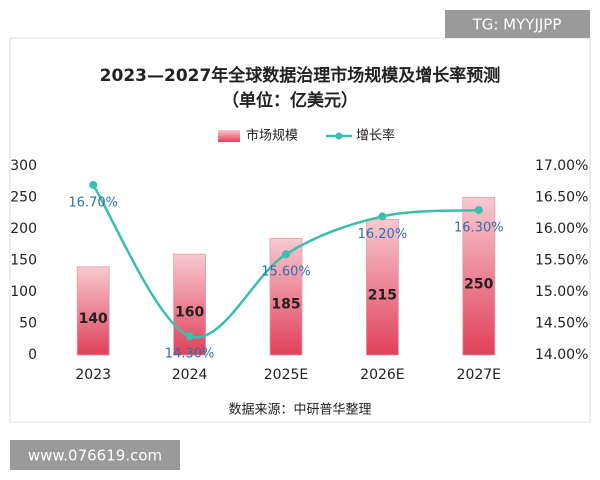  Describe the element at coordinates (93, 319) in the screenshot. I see `bar-value-label: 140` at that location.